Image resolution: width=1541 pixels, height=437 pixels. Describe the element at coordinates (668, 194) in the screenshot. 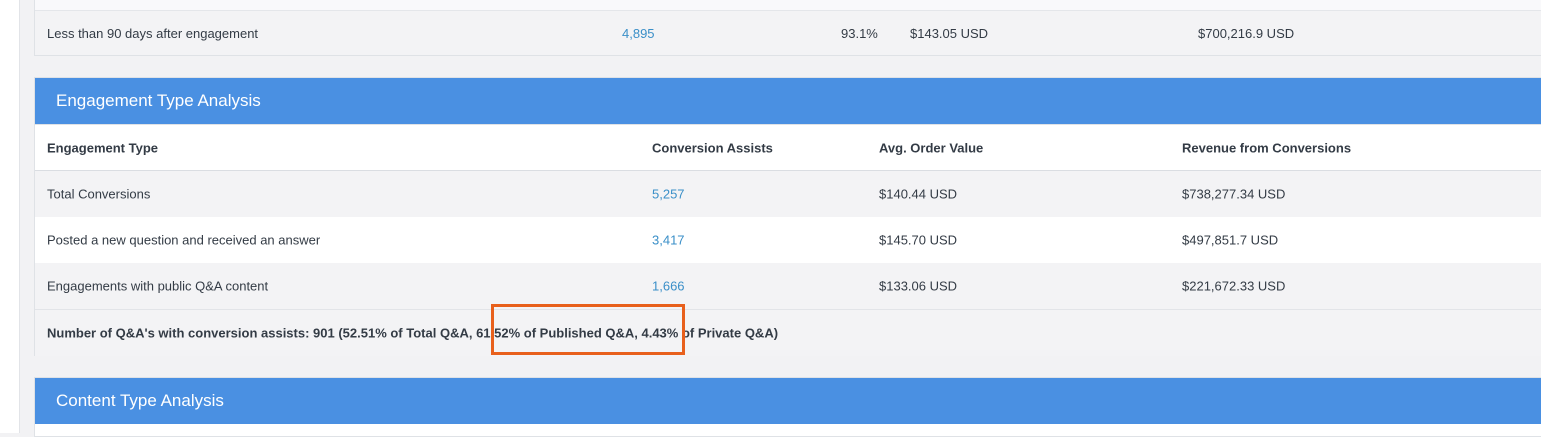

I see `conversion-assists-link: 5,257` at that location.